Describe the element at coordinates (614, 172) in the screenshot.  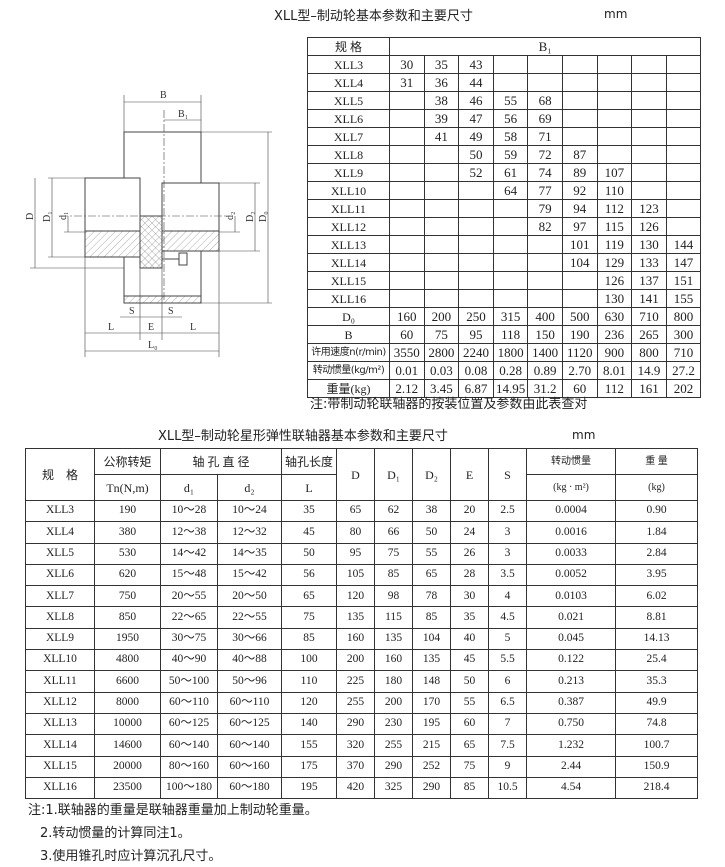
I see `cell: 107` at that location.